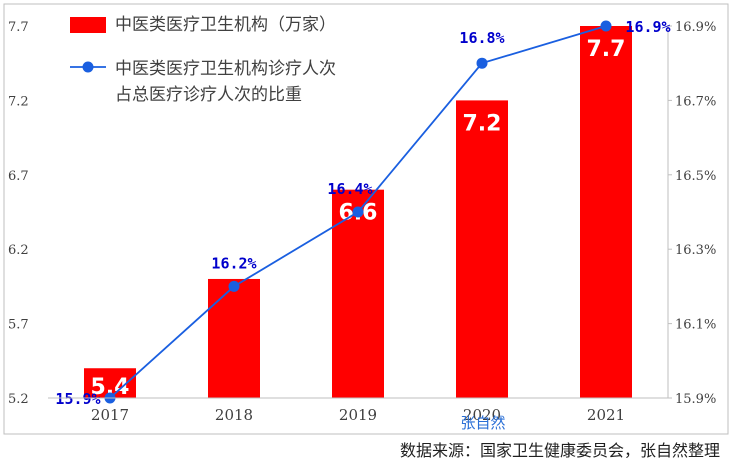 This screenshot has width=732, height=463. I want to click on y-left-tick-label: 5.2, so click(18, 399).